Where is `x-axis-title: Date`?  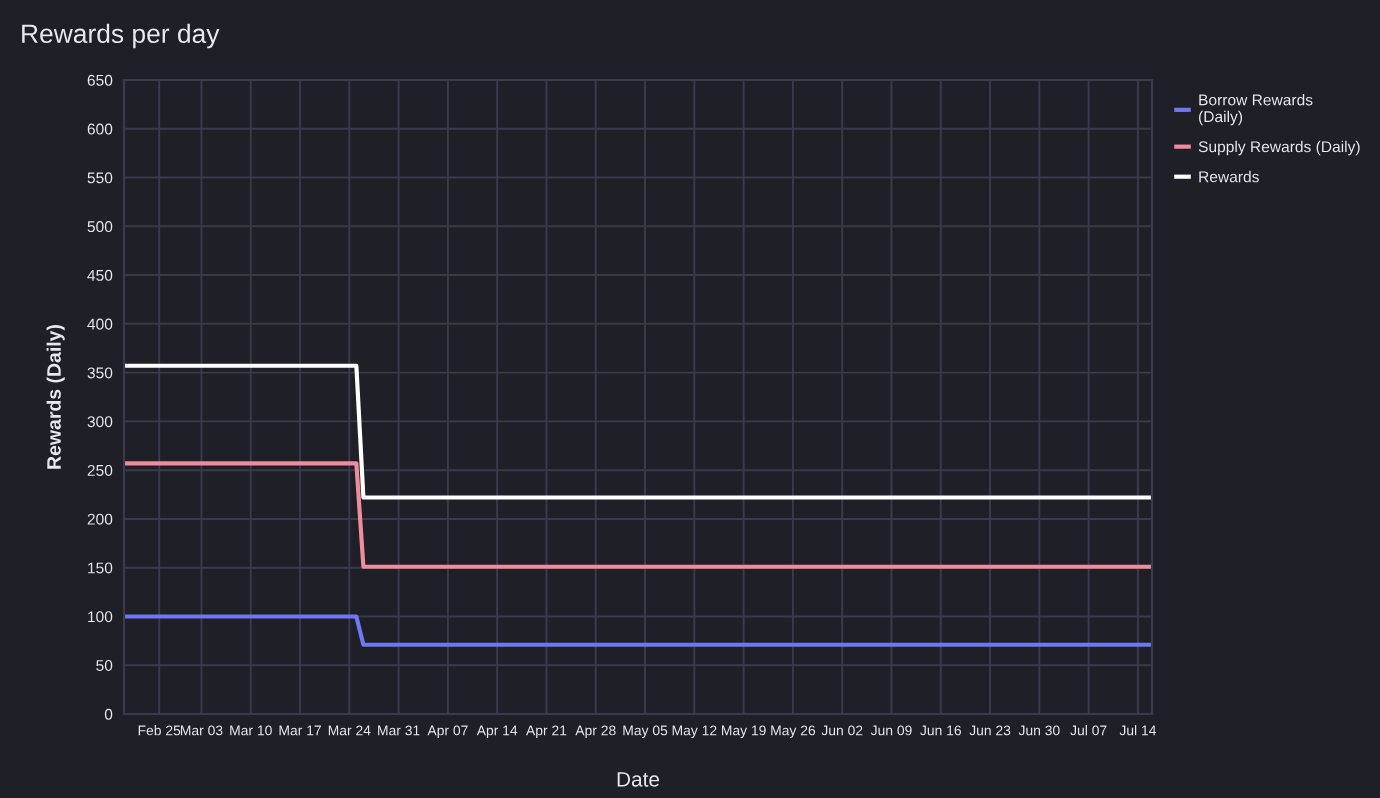 x-axis-title: Date is located at coordinates (638, 779).